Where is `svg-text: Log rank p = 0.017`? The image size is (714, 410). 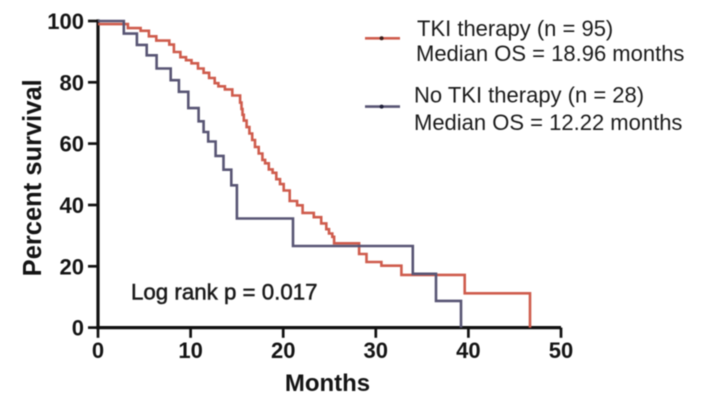 svg-text: Log rank p = 0.017 is located at coordinates (224, 292).